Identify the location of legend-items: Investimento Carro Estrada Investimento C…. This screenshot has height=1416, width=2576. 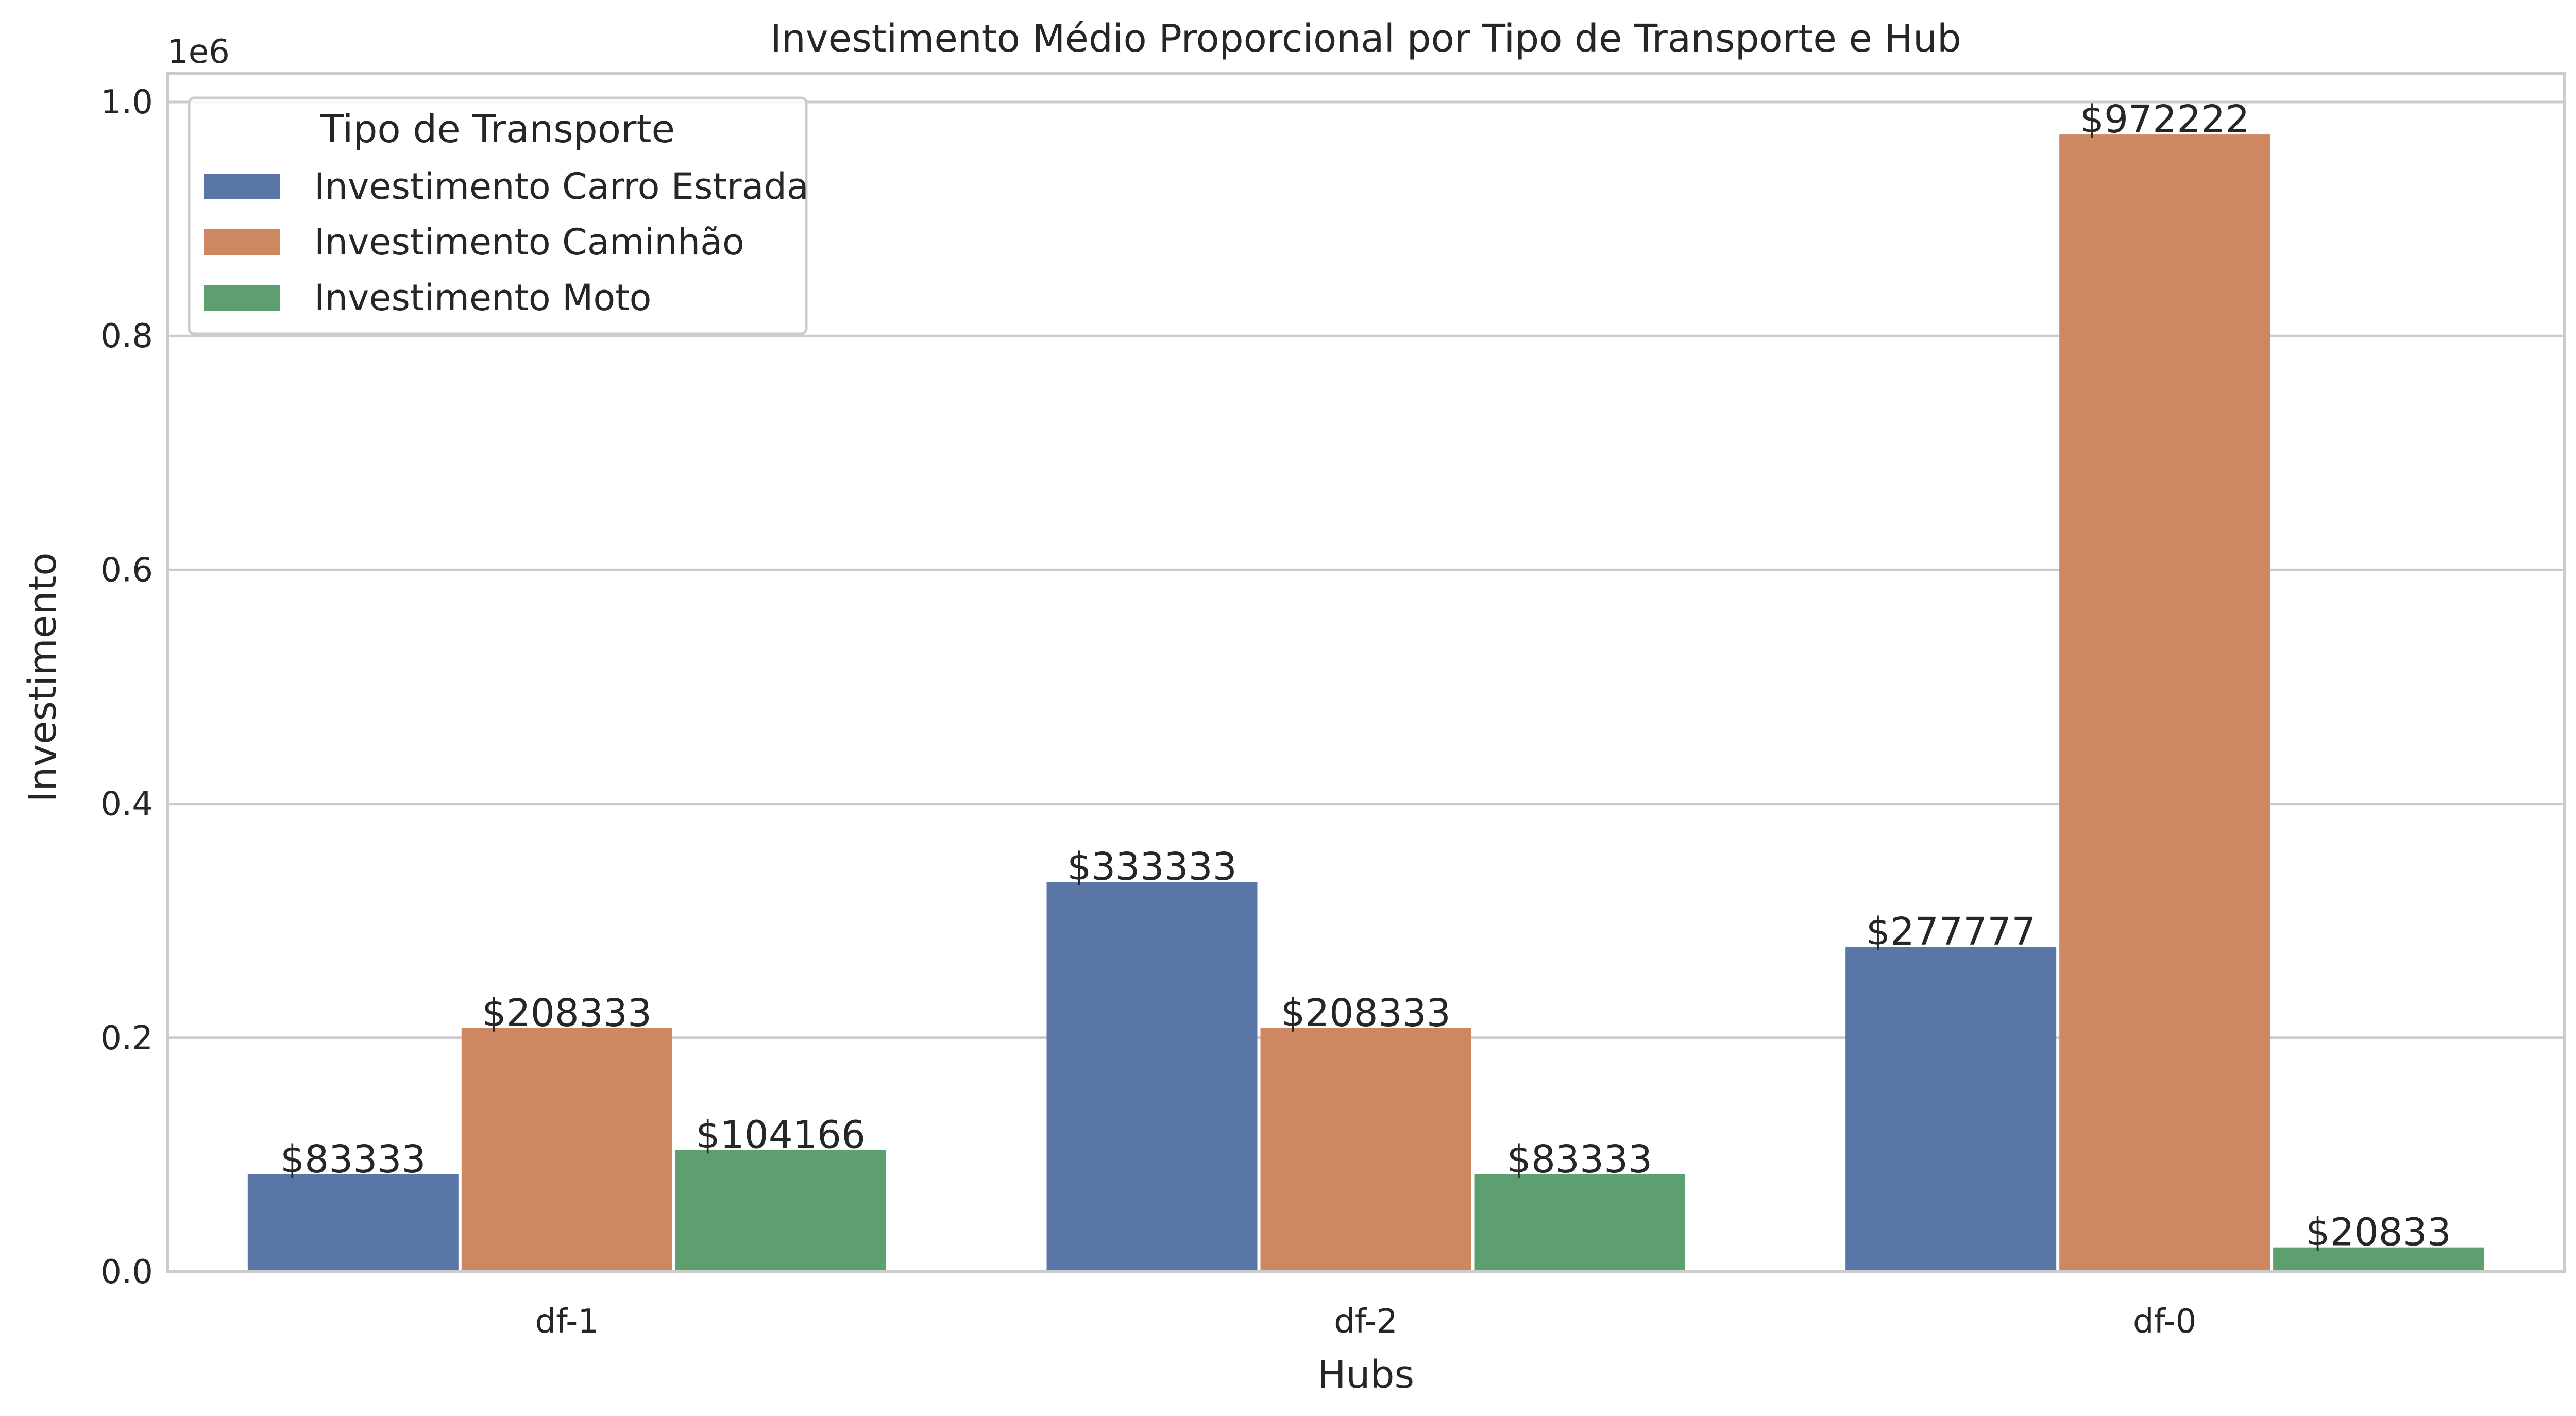
(506, 242).